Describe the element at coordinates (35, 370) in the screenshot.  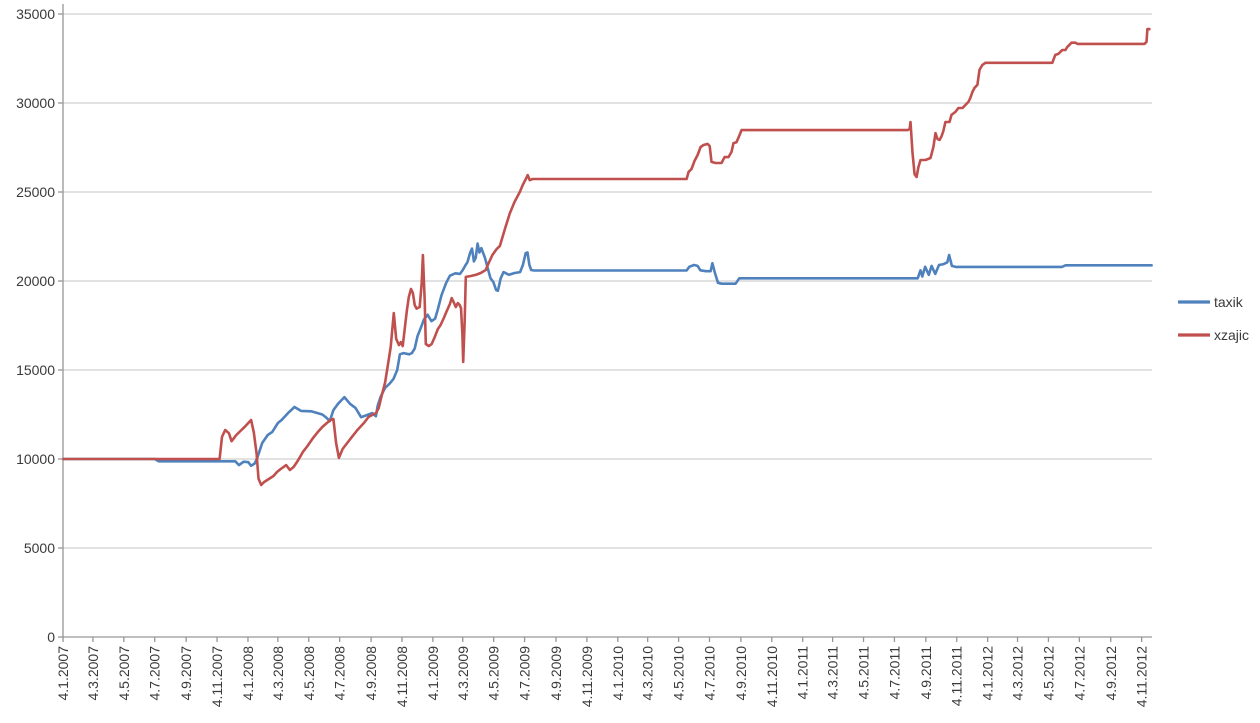
I see `y-tick-label: 15000` at that location.